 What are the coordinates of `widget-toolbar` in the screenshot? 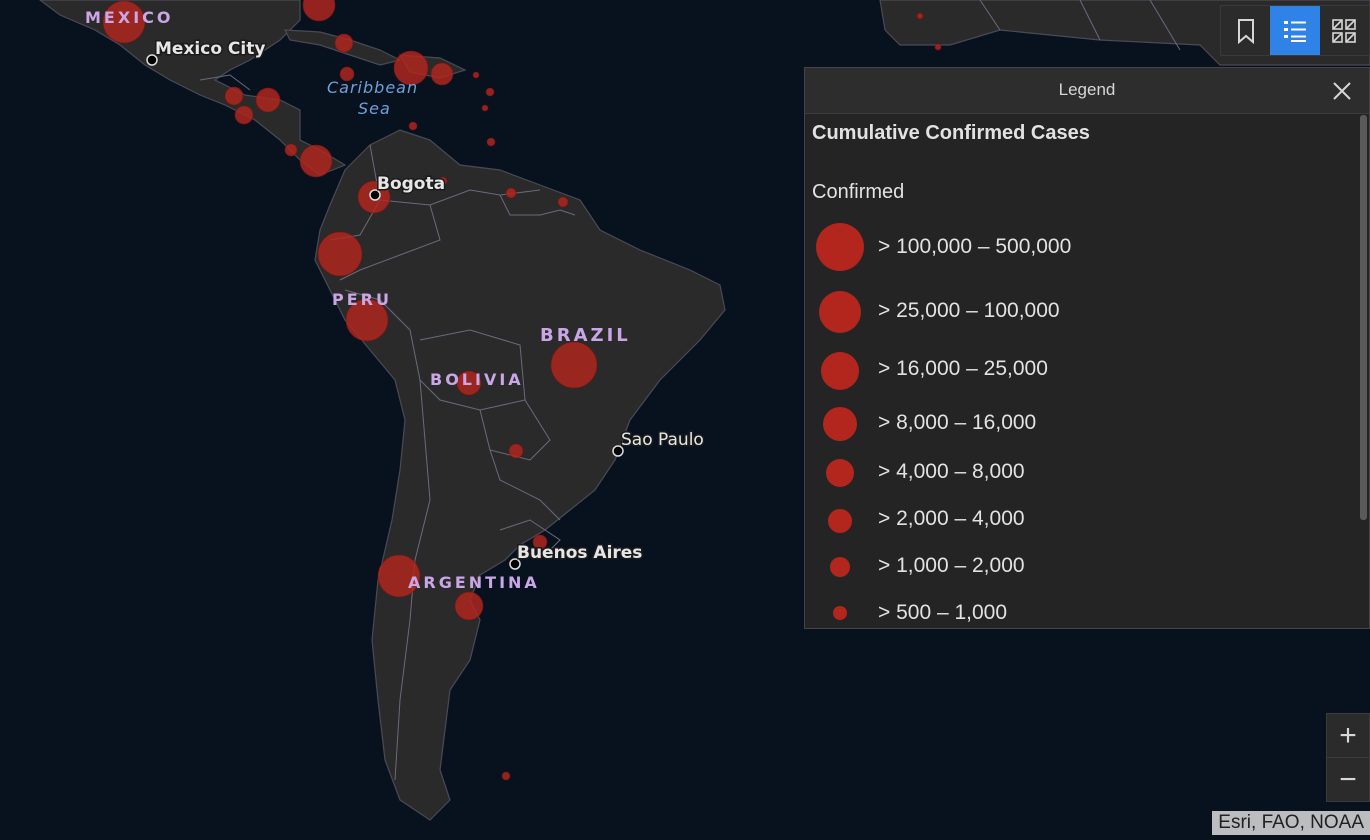 It's located at (1295, 30).